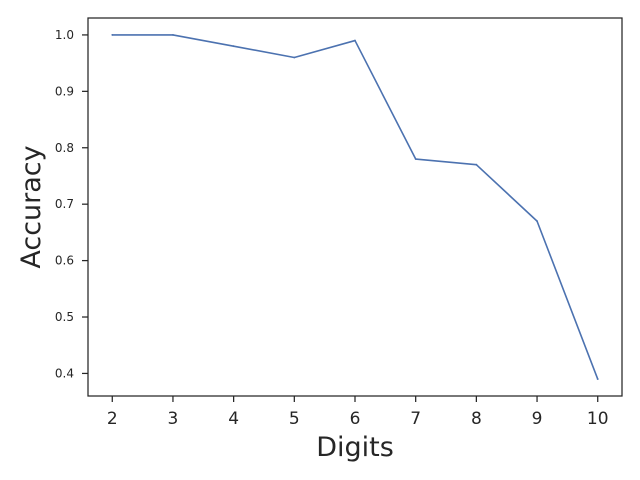  What do you see at coordinates (64, 317) in the screenshot?
I see `y-tick-label: 0.5` at bounding box center [64, 317].